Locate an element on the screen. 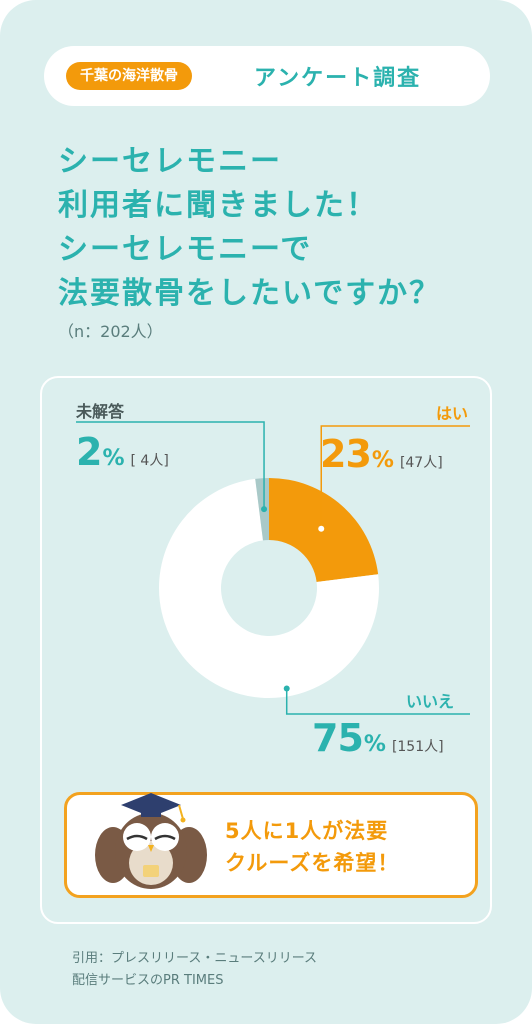 This screenshot has width=532, height=1024. headline-line-3: シーセレモニーで is located at coordinates (185, 249).